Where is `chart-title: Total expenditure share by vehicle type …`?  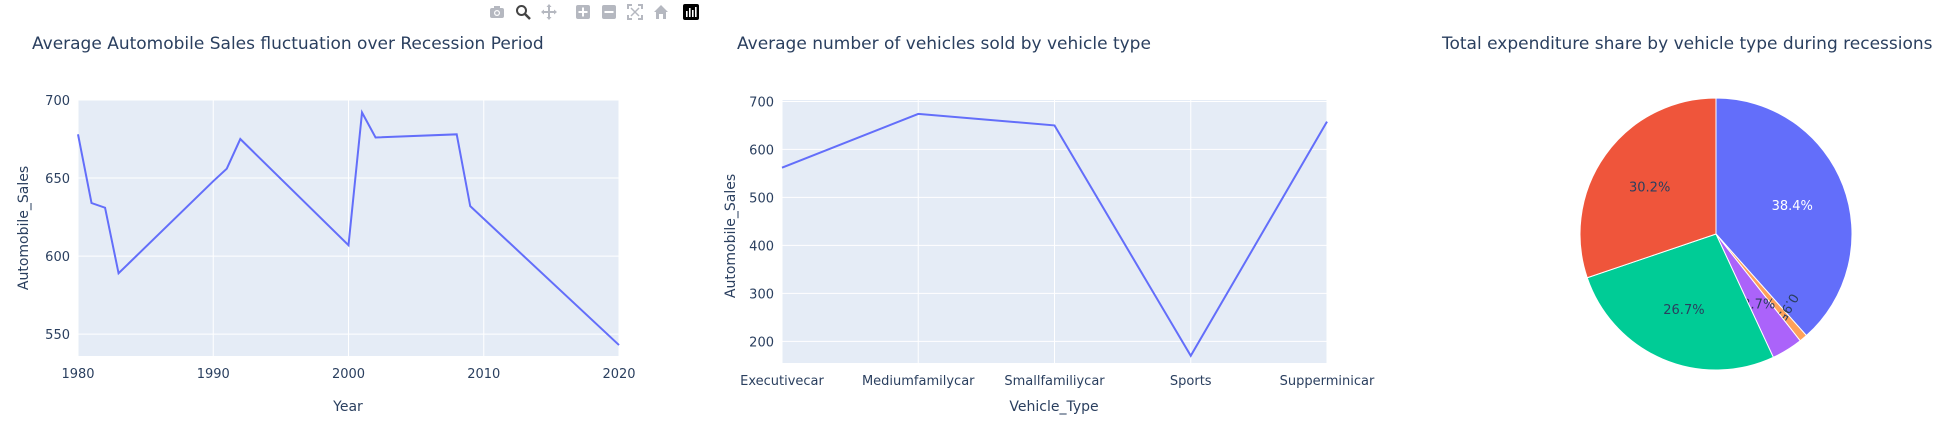 chart-title: Total expenditure share by vehicle type … is located at coordinates (1687, 44).